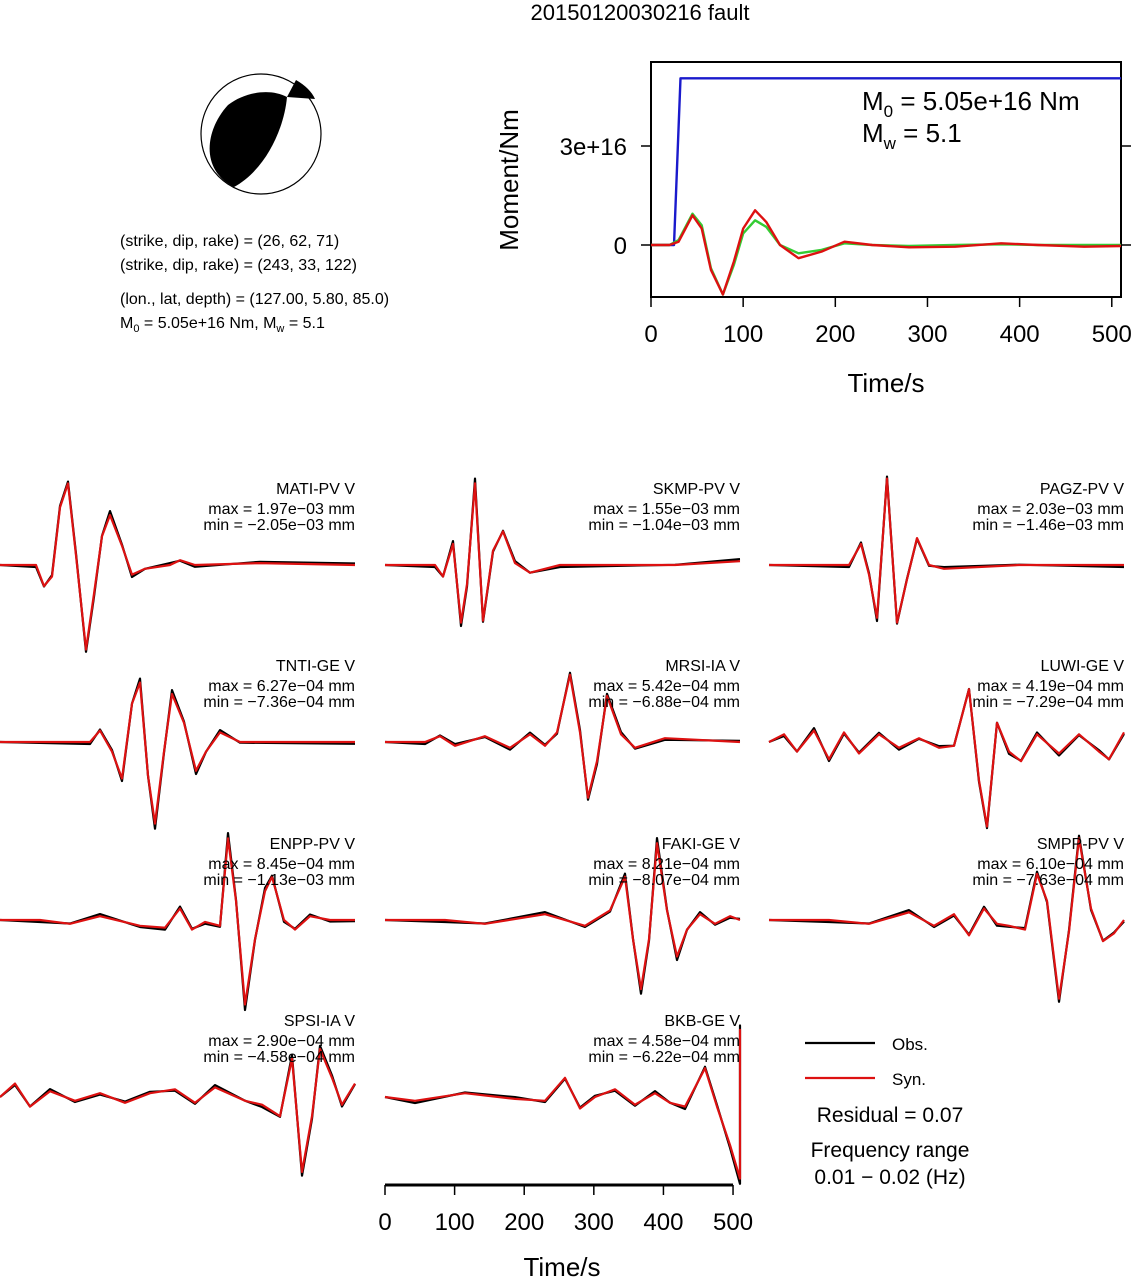 This screenshot has width=1137, height=1280. What do you see at coordinates (666, 686) in the screenshot?
I see `station-max: max = 5.42e−04 mm` at bounding box center [666, 686].